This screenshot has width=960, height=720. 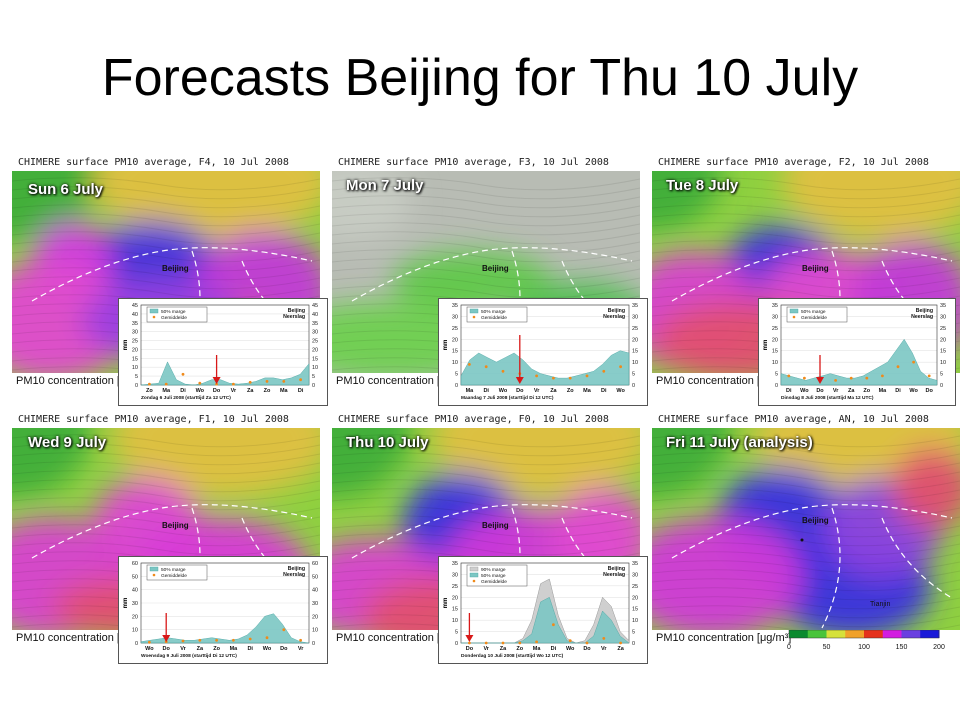 I want to click on legend-label-50: 50% marge, so click(x=813, y=312).